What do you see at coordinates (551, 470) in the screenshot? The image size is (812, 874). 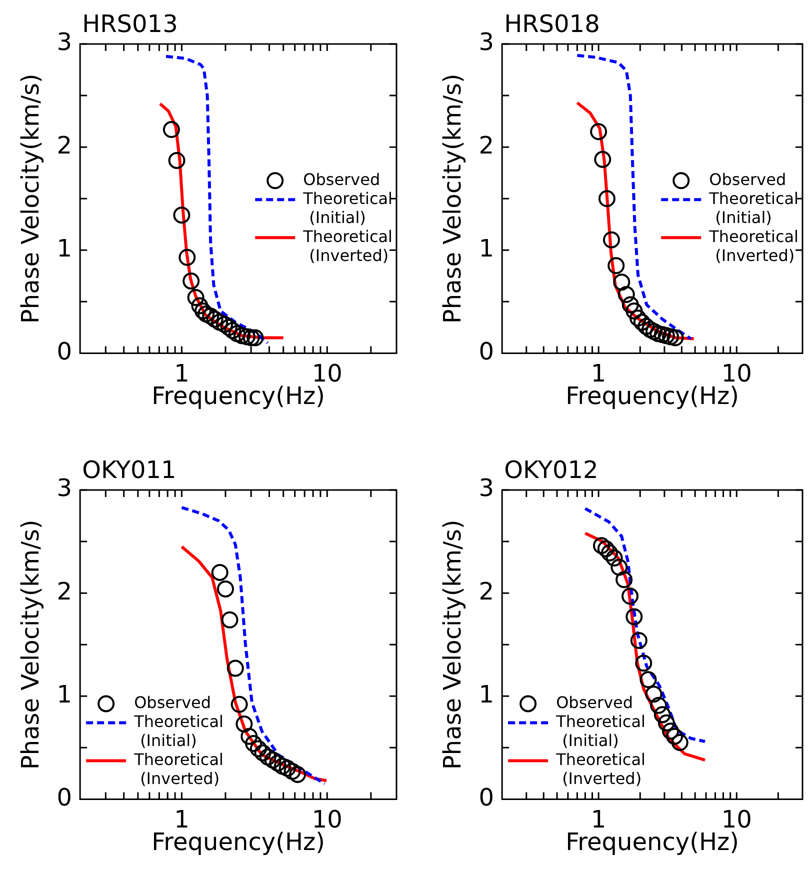 I see `chart-title: OKY012` at bounding box center [551, 470].